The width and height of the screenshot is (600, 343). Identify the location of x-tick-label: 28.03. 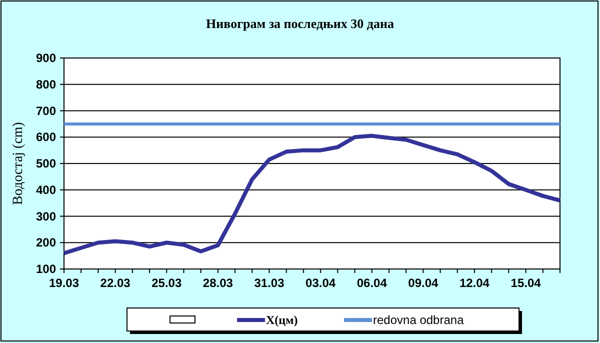
(218, 283).